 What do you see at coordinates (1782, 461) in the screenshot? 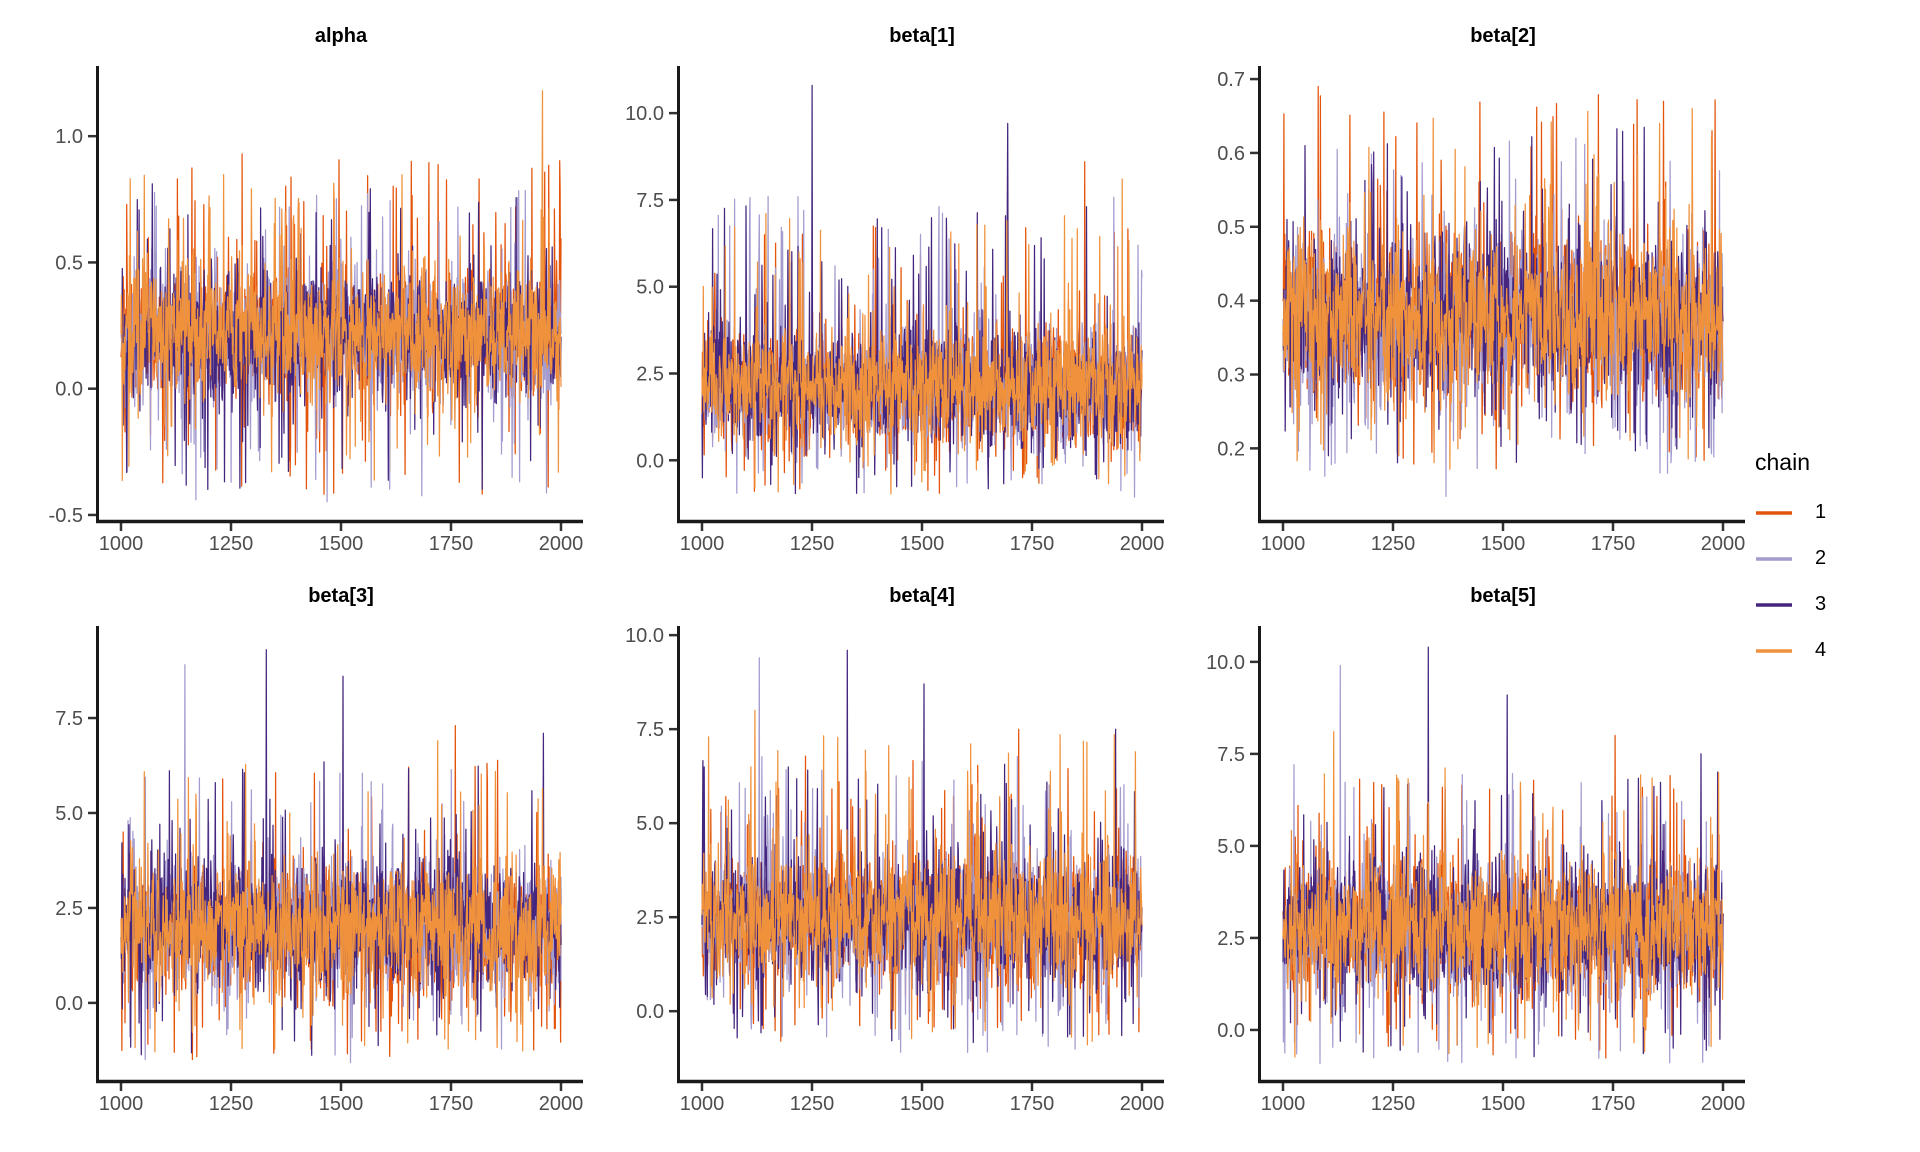
I see `legend-title: chain` at bounding box center [1782, 461].